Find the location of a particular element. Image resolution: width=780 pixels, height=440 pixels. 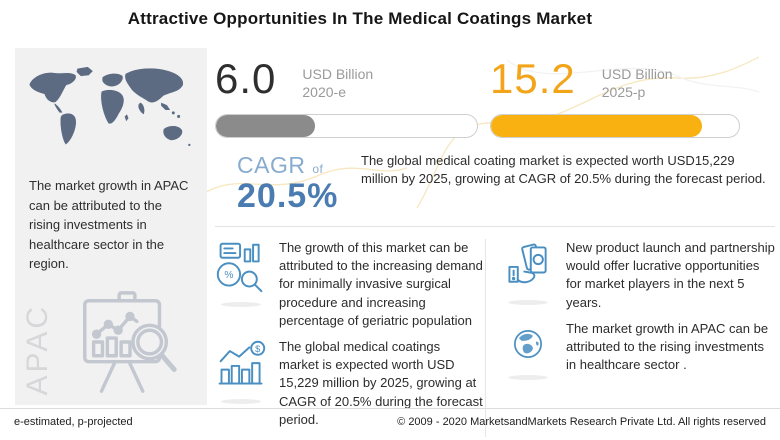

progress-fill-2020 is located at coordinates (266, 126).